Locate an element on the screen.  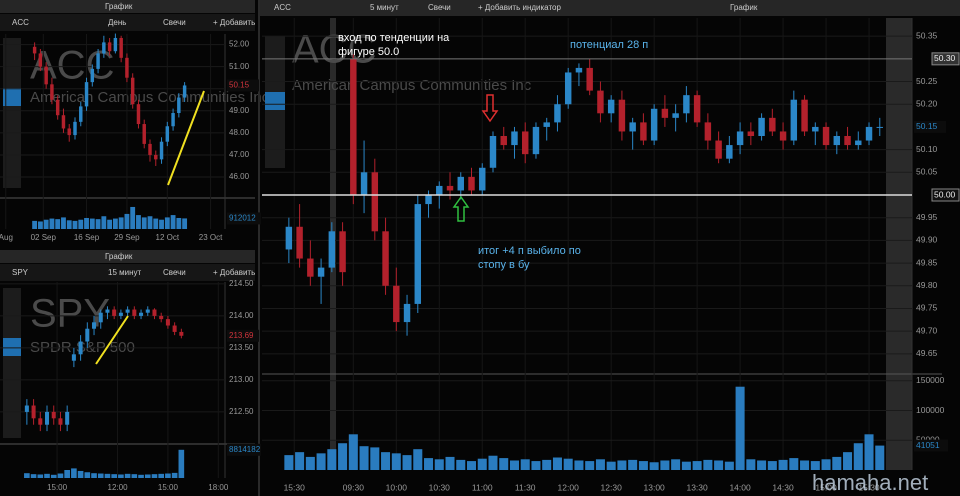
period: 5 минут is located at coordinates (384, 7).